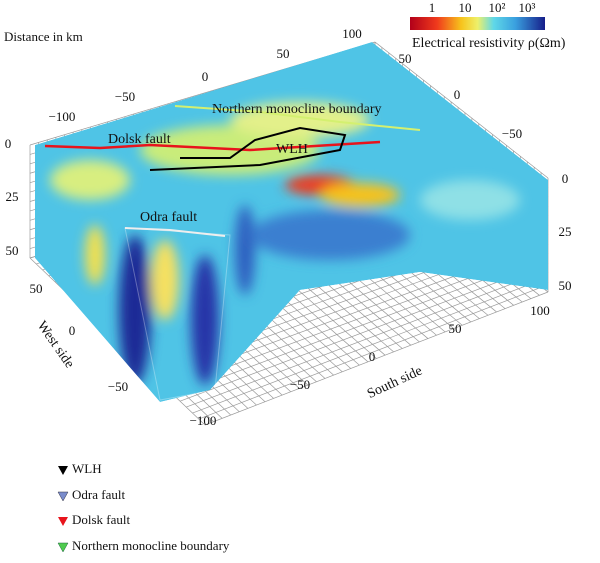  Describe the element at coordinates (212, 146) in the screenshot. I see `dolsk-fault-line` at that location.